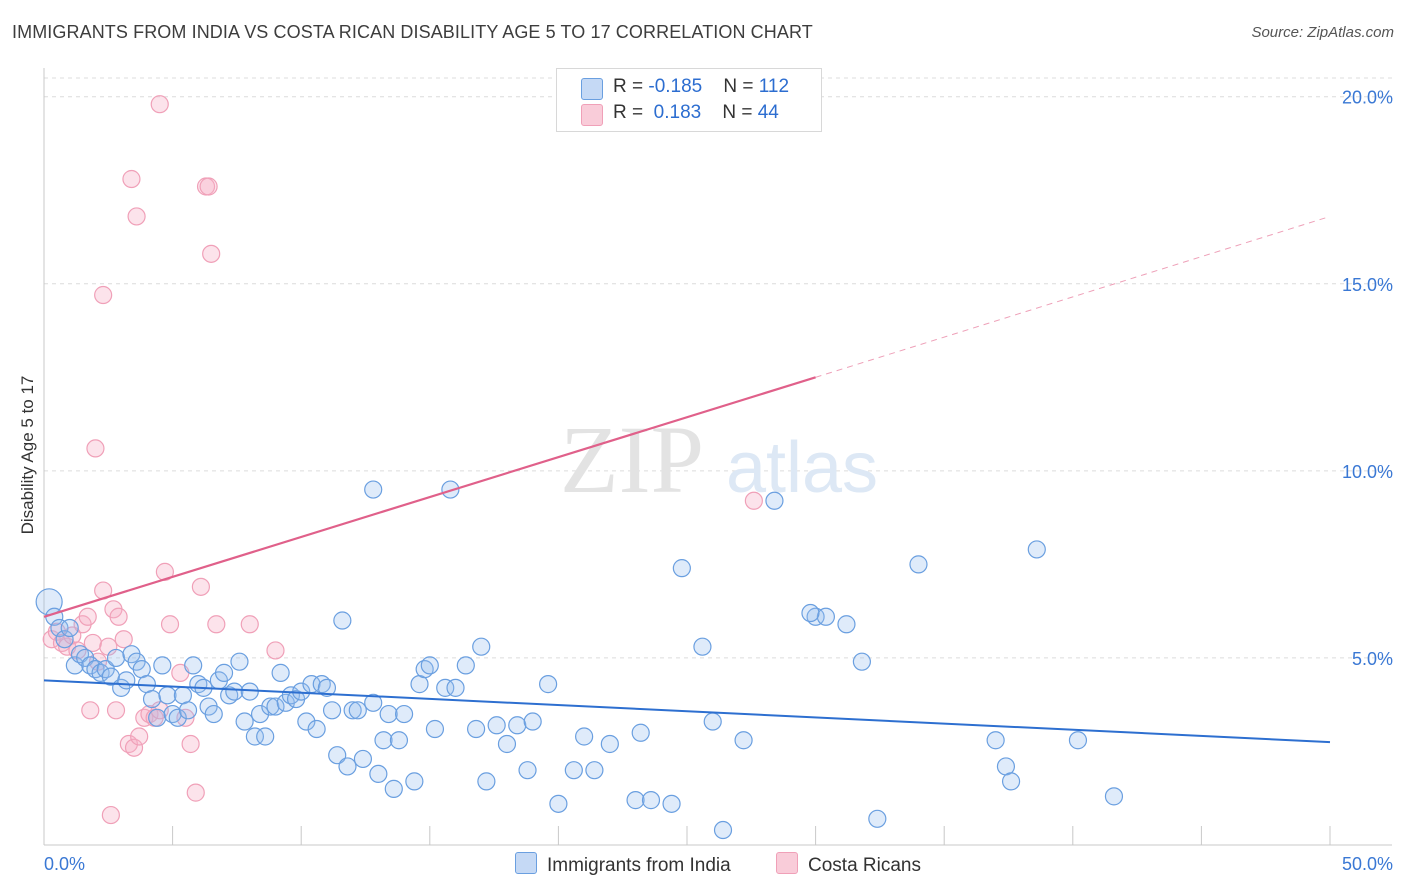  I want to click on legend-n-value-india: 112, so click(774, 86).